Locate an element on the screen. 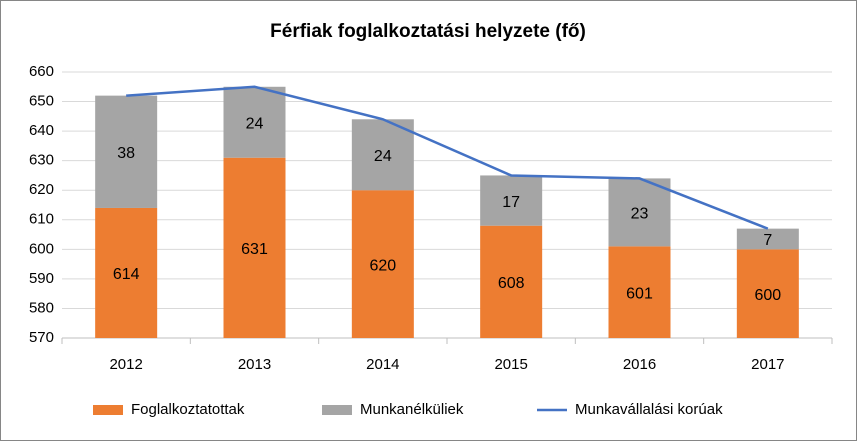 The width and height of the screenshot is (857, 441). data-label: 7 is located at coordinates (767, 240).